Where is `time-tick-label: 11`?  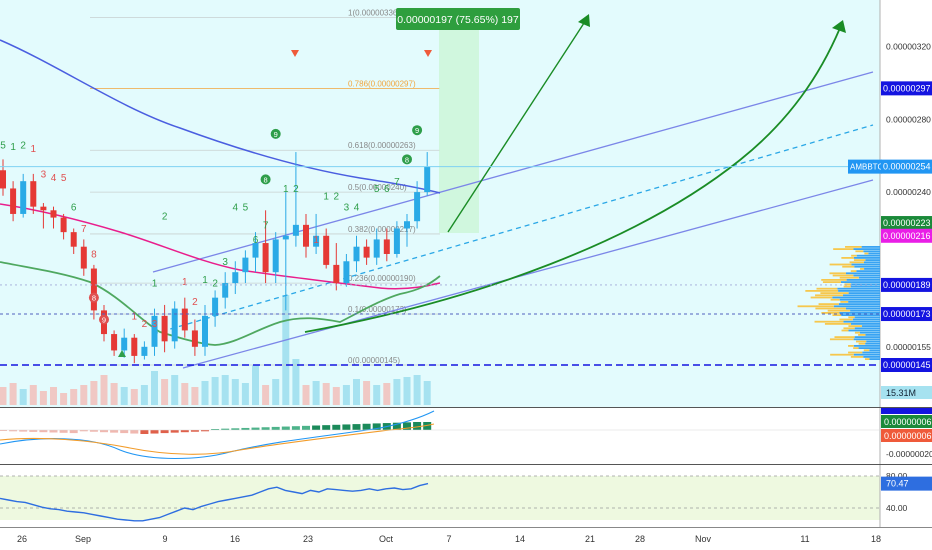
time-tick-label: 11 is located at coordinates (804, 539).